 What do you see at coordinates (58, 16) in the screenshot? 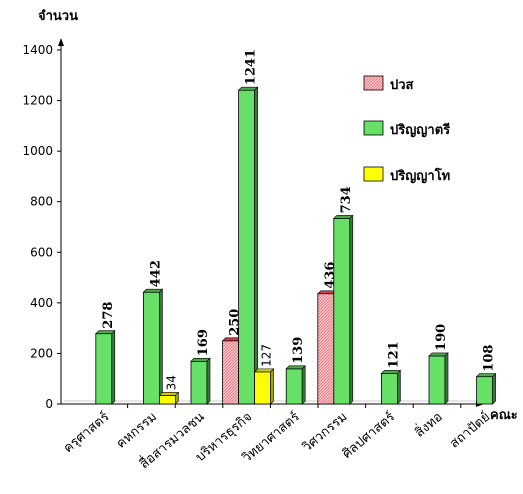
I see `y-axis-title: จำนวน` at bounding box center [58, 16].